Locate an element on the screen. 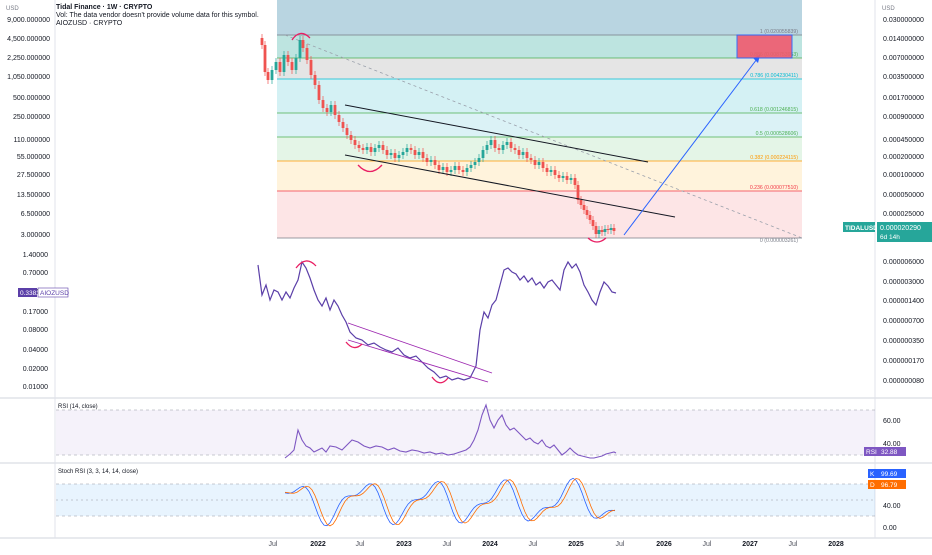 Image resolution: width=932 pixels, height=555 pixels. left-axis-tick: 55.000000 is located at coordinates (33, 157).